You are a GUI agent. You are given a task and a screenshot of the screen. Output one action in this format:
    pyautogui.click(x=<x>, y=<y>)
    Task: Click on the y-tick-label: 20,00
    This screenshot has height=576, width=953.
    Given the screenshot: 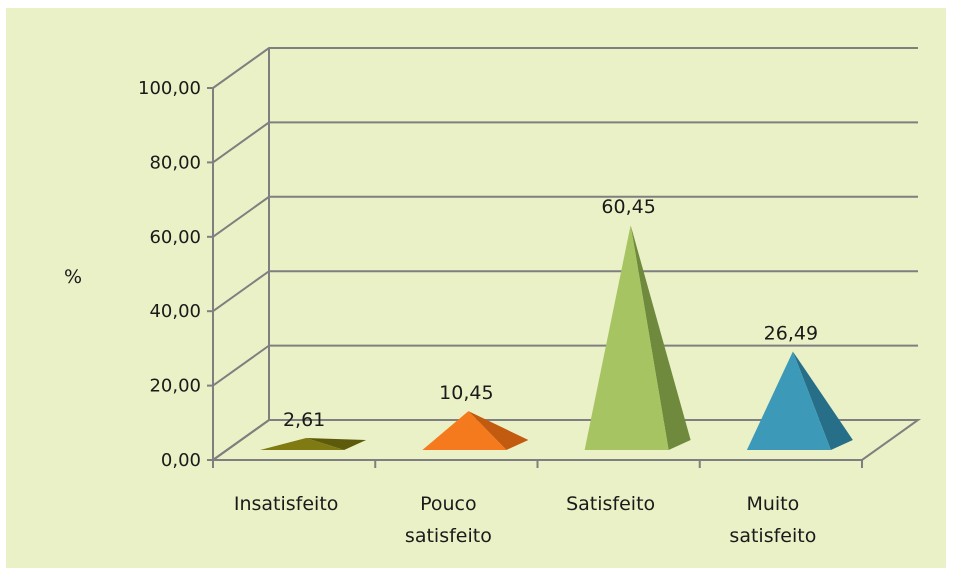 What is the action you would take?
    pyautogui.click(x=175, y=386)
    